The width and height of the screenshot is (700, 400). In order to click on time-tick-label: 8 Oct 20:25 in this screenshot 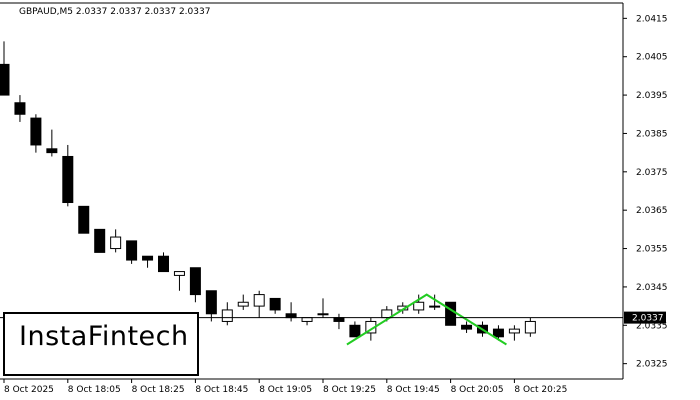, I will do `click(540, 390)`.